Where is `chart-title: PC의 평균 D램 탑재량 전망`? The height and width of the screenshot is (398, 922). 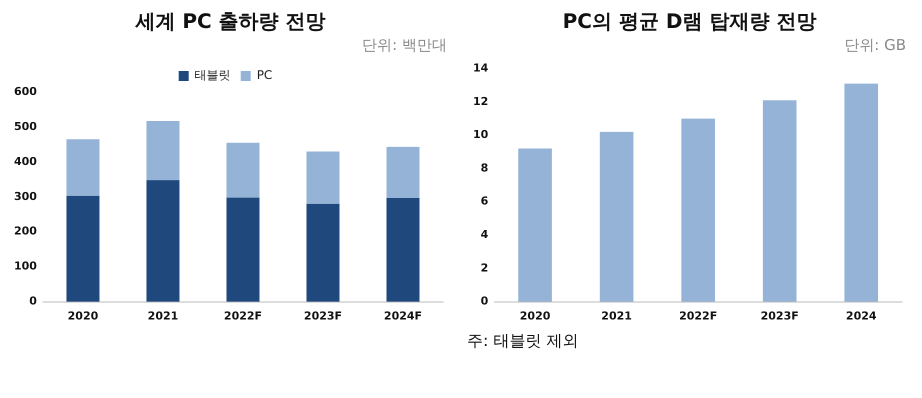
chart-title: PC의 평균 D램 탑재량 전망 is located at coordinates (690, 21).